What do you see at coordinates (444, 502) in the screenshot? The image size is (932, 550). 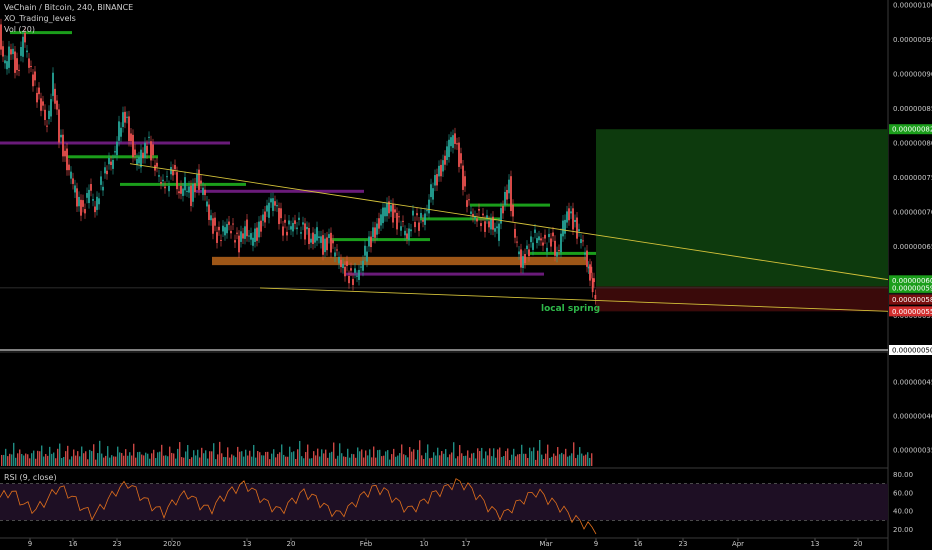 I see `rsi-band` at bounding box center [444, 502].